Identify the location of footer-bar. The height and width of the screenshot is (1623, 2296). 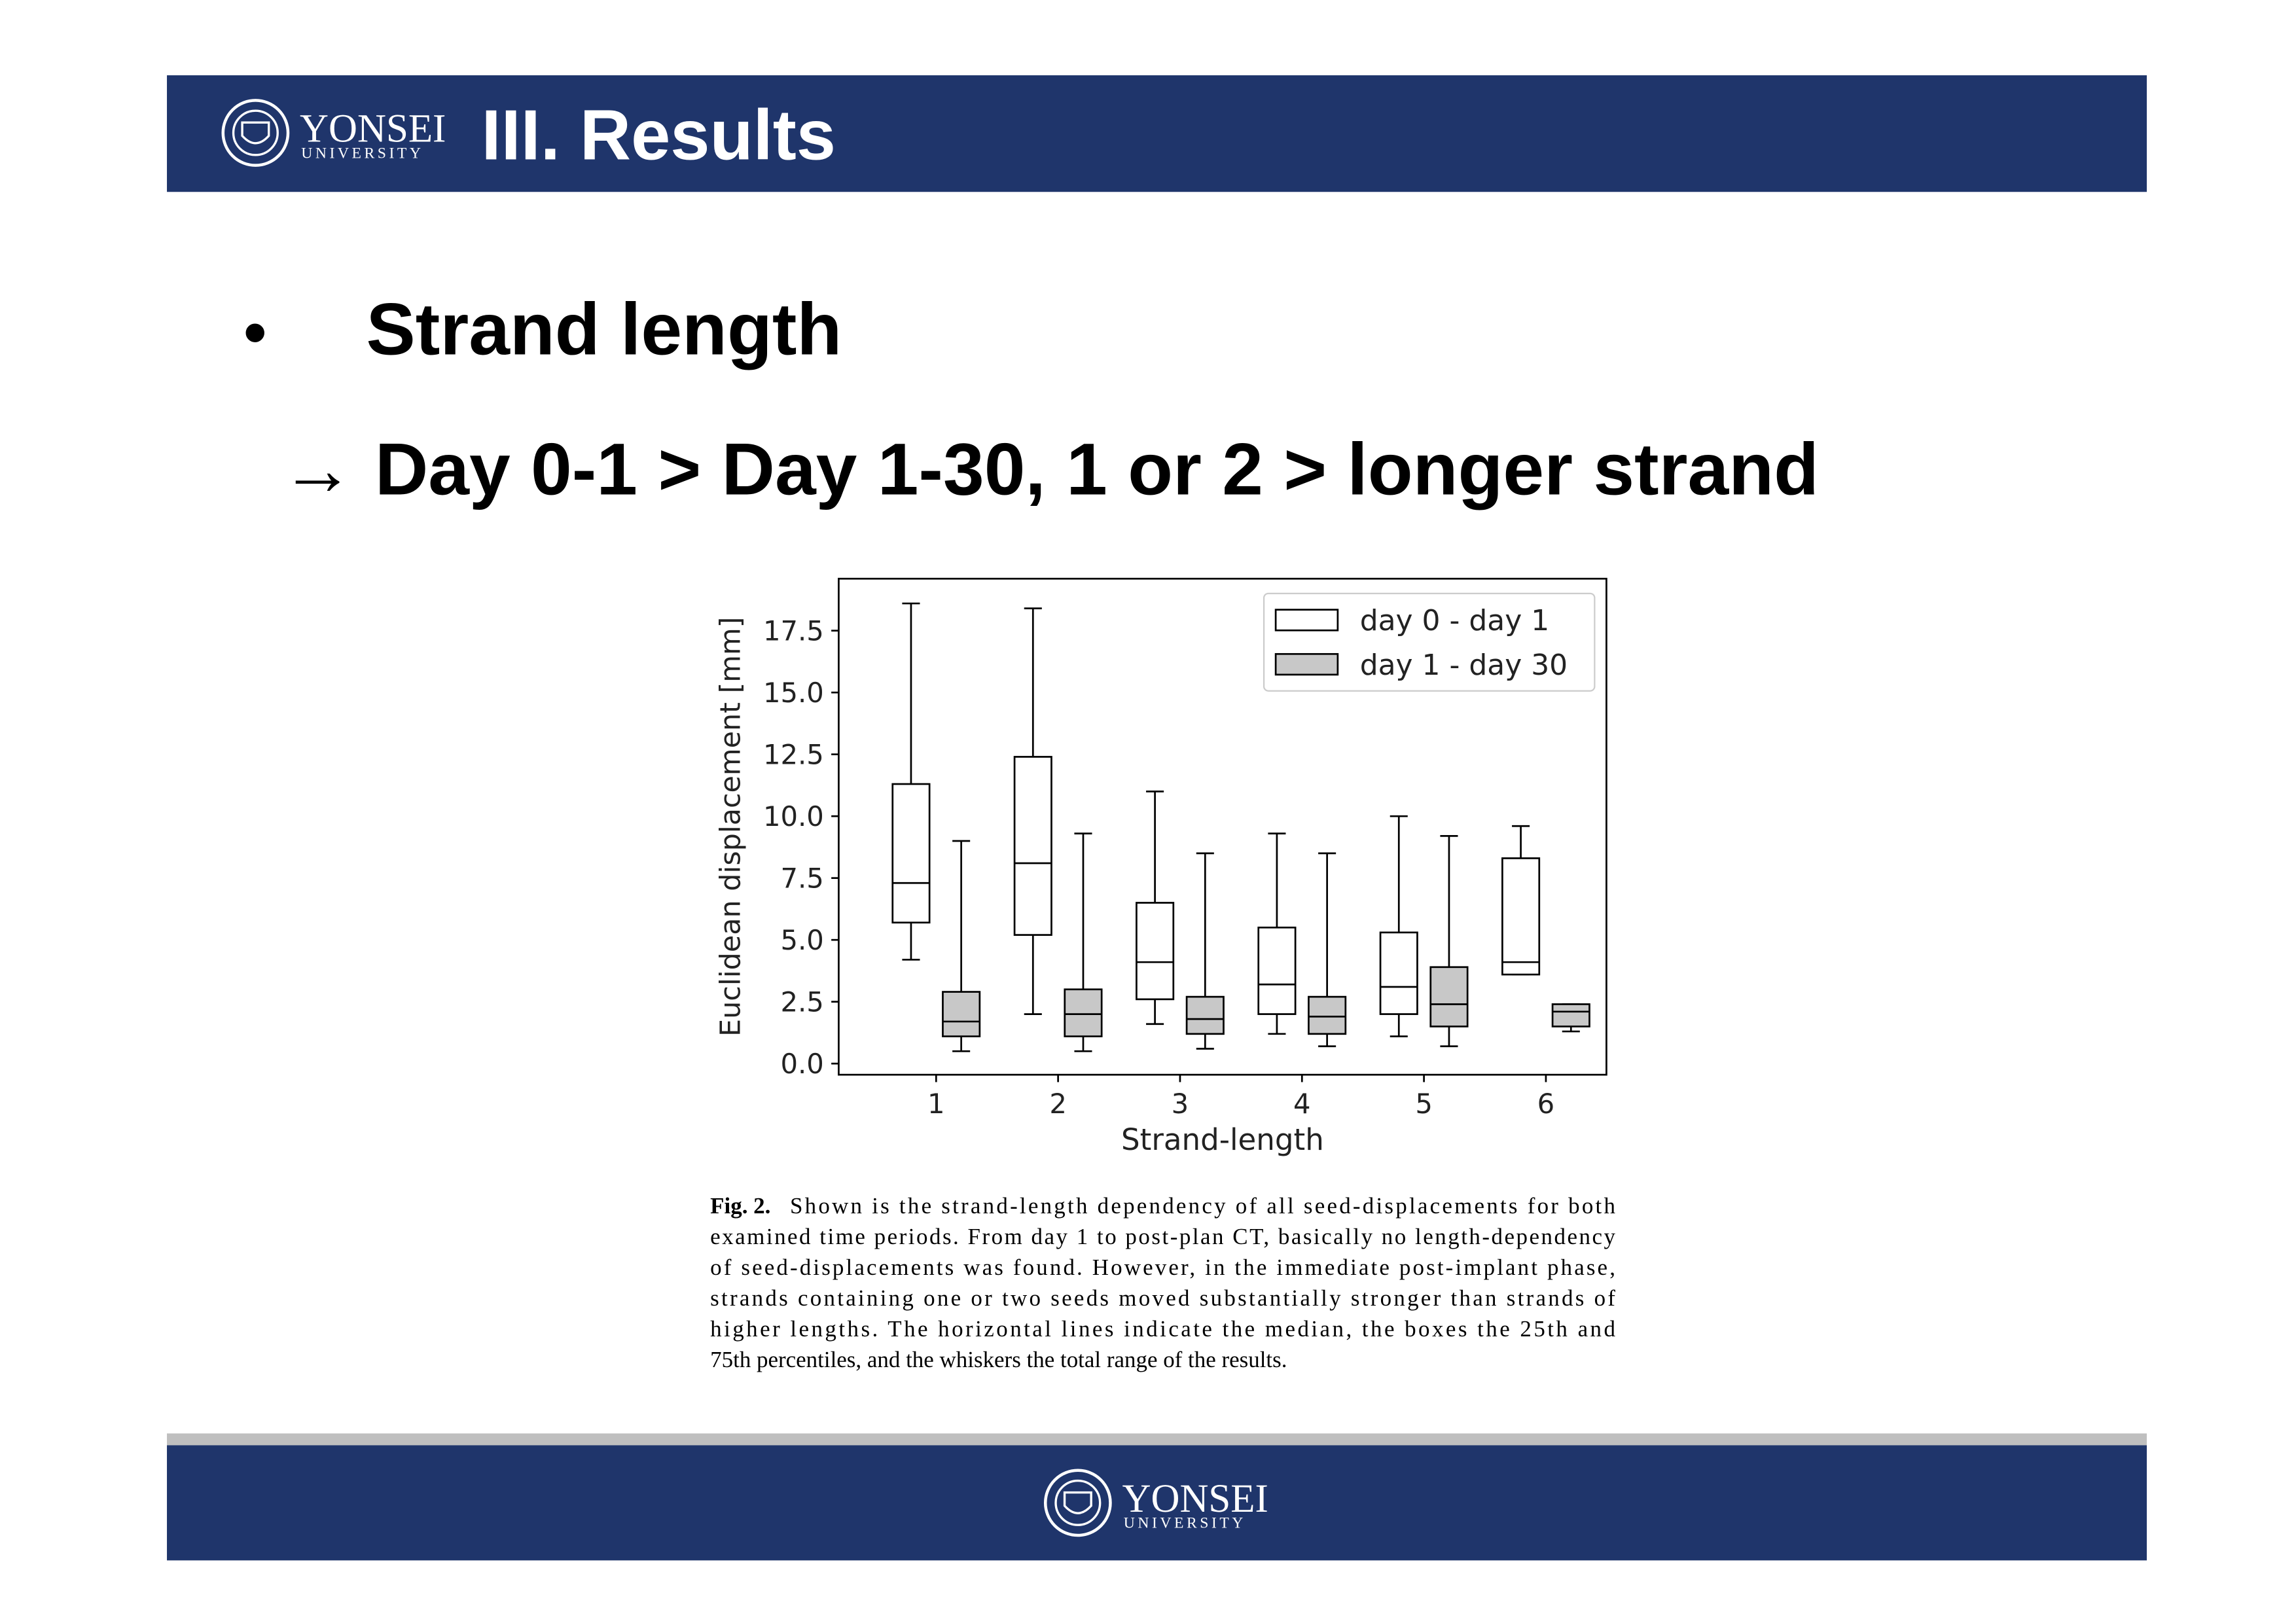
(1157, 1503).